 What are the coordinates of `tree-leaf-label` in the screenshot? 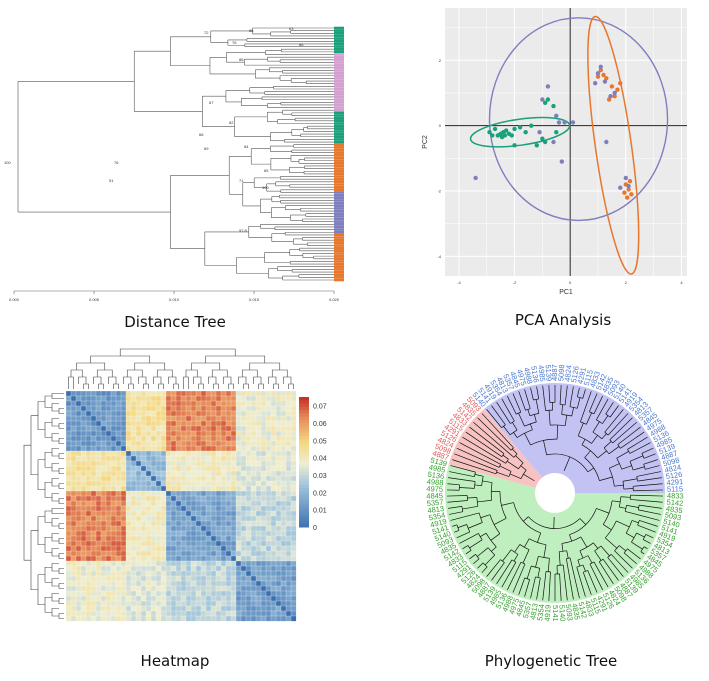 It's located at (339, 187).